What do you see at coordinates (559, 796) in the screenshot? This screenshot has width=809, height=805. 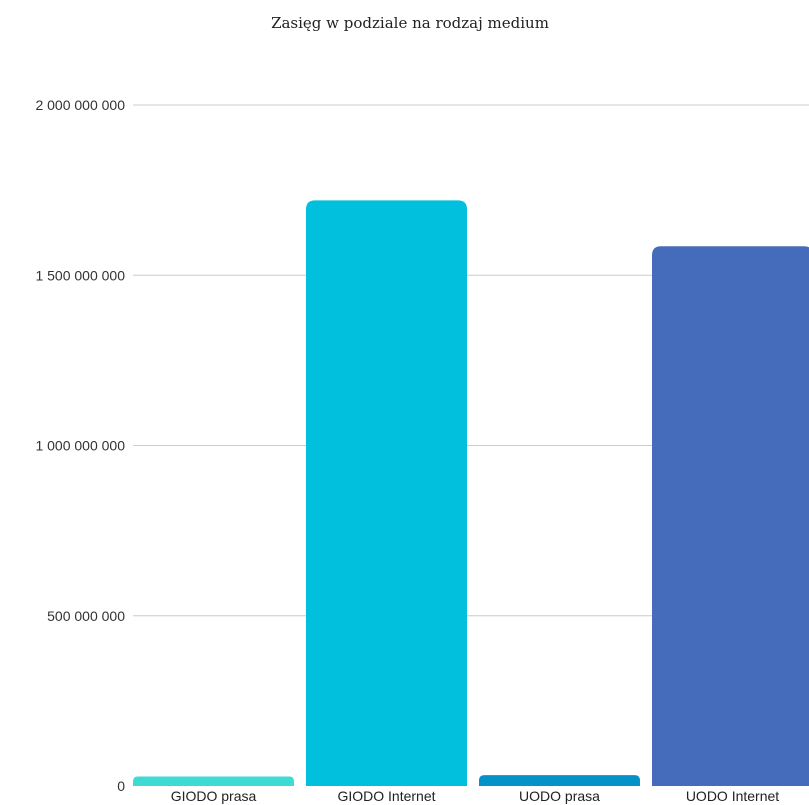 I see `x-category-label: UODO prasa` at bounding box center [559, 796].